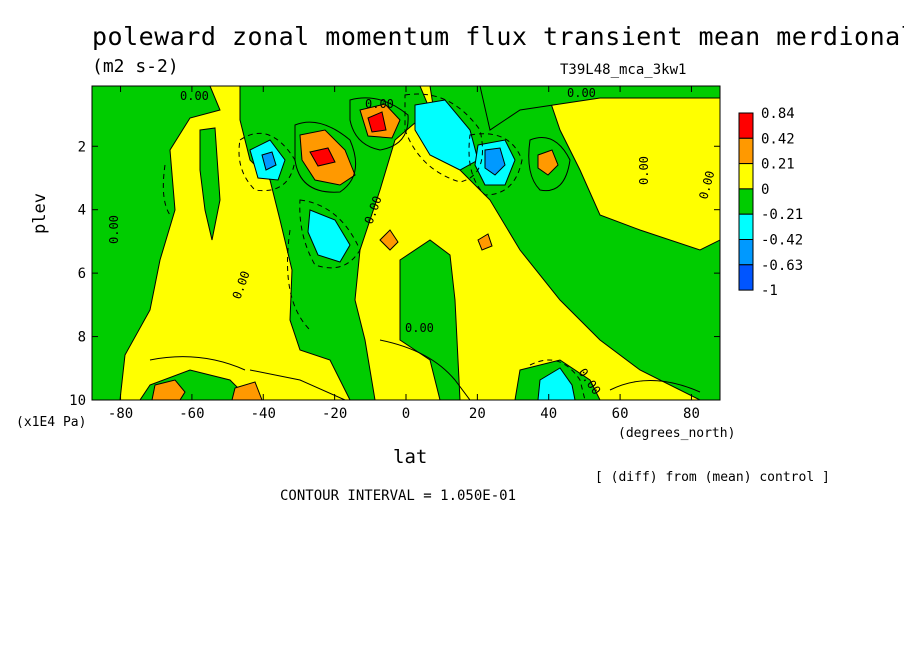 This screenshot has width=904, height=654. Describe the element at coordinates (389, 240) in the screenshot. I see `orange-near-zero` at that location.